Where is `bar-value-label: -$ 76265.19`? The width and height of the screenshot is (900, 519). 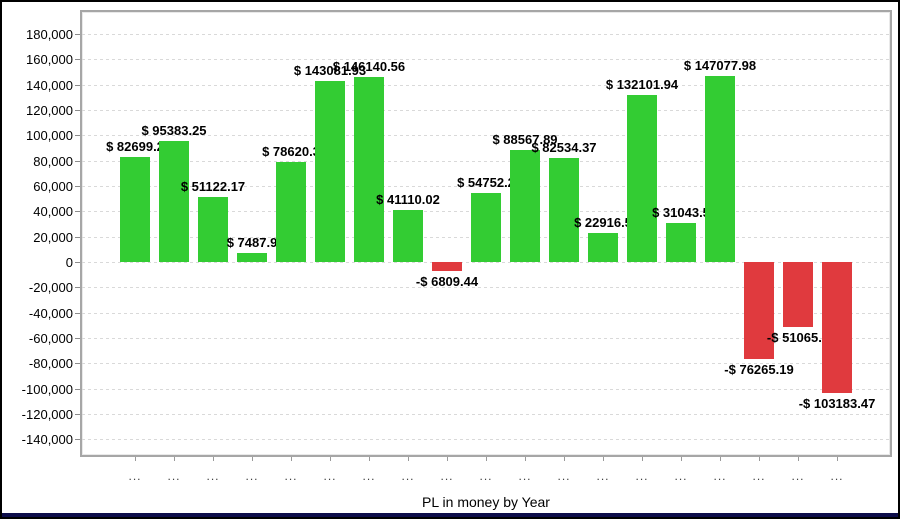 bar-value-label: -$ 76265.19 is located at coordinates (759, 369).